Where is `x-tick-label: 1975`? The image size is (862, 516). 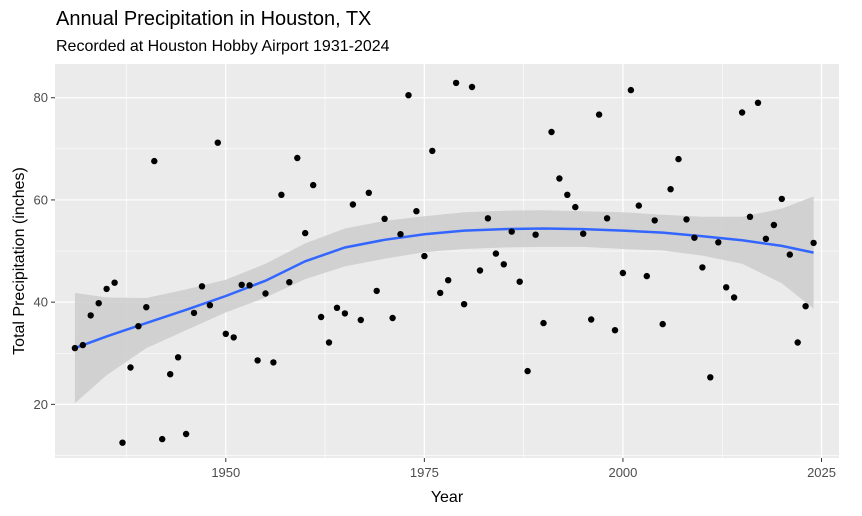
x-tick-label: 1975 is located at coordinates (424, 472).